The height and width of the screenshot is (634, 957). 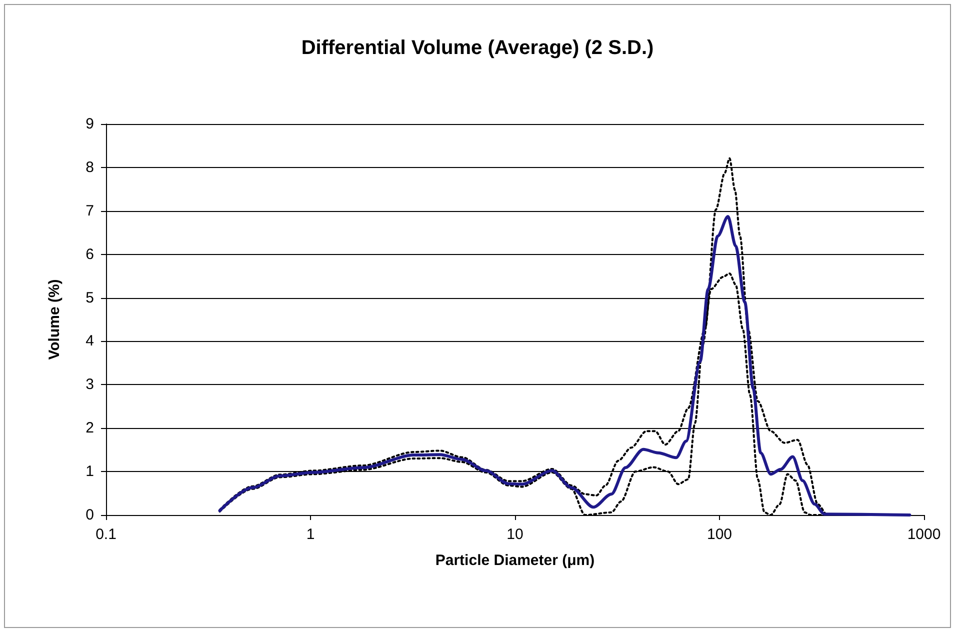 I want to click on x-tick-label: 100, so click(x=719, y=534).